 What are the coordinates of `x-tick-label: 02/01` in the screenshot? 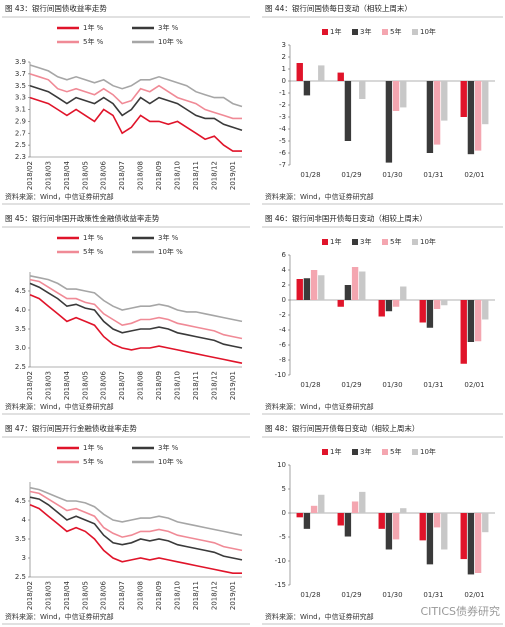 It's located at (474, 175).